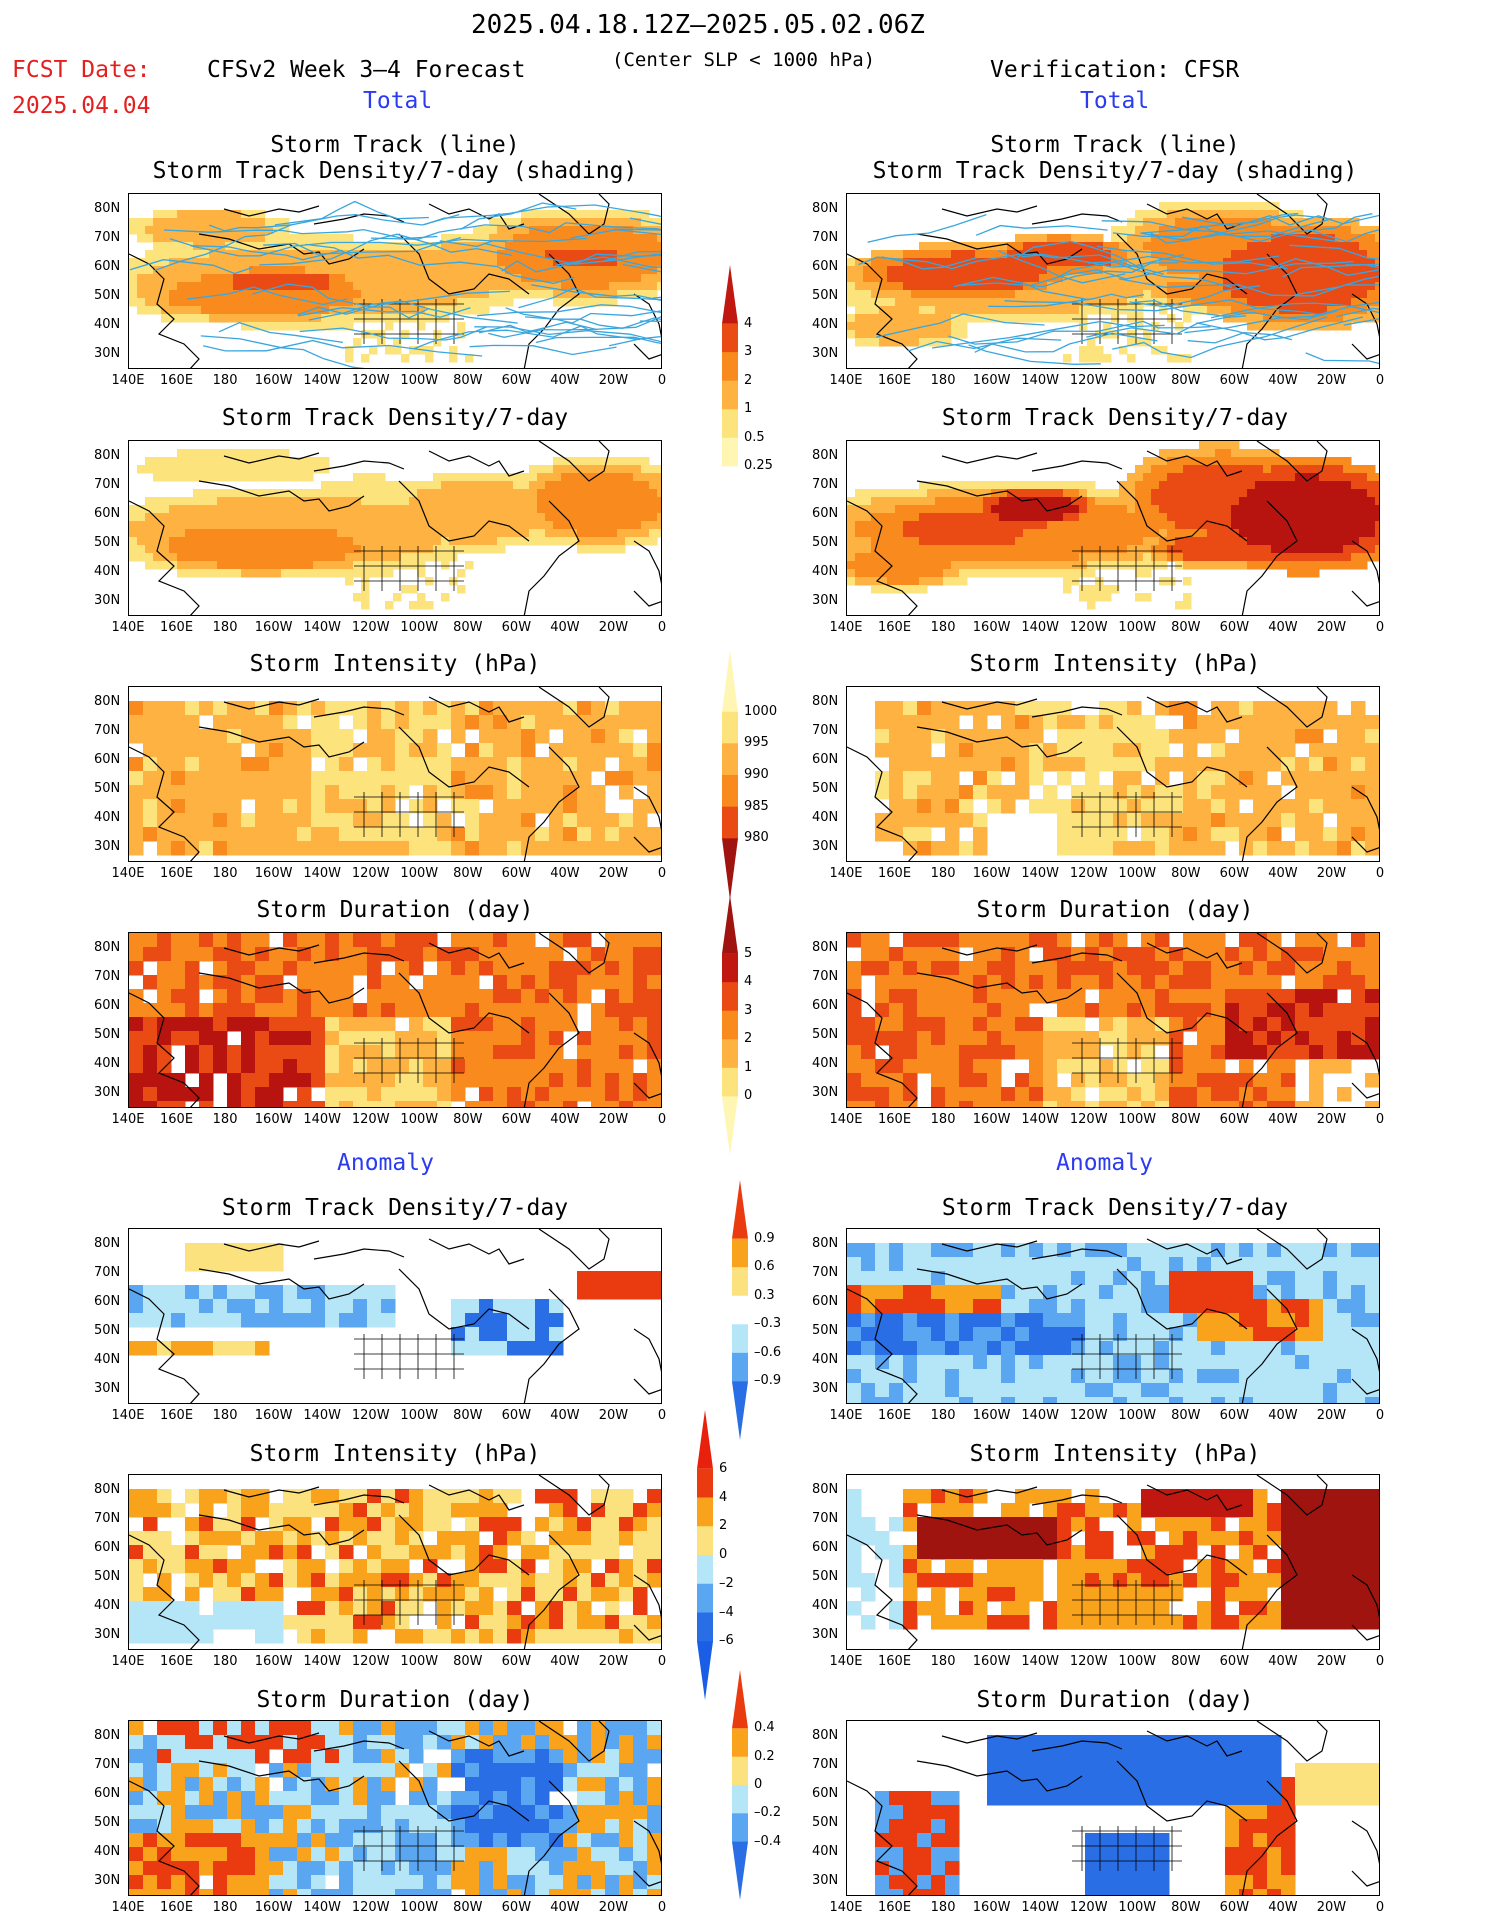  What do you see at coordinates (565, 873) in the screenshot?
I see `lon-tick-label: 40W` at bounding box center [565, 873].